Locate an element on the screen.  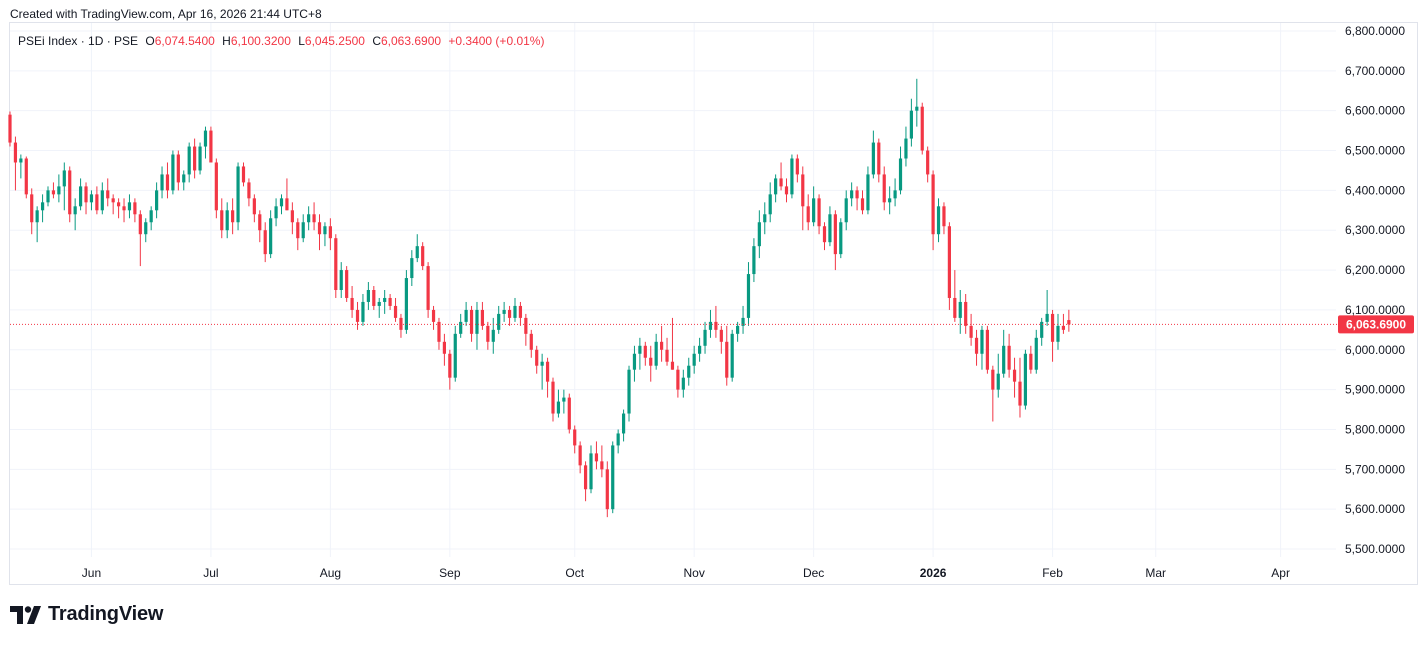
price-tick-label: 5,900.0000 is located at coordinates (1375, 390).